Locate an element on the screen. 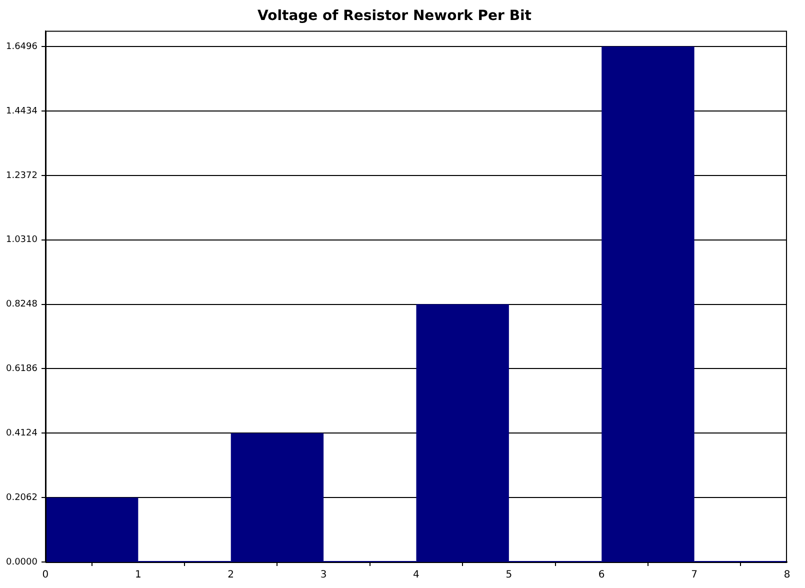 The width and height of the screenshot is (805, 588). x-tick-label: 4 is located at coordinates (416, 575).